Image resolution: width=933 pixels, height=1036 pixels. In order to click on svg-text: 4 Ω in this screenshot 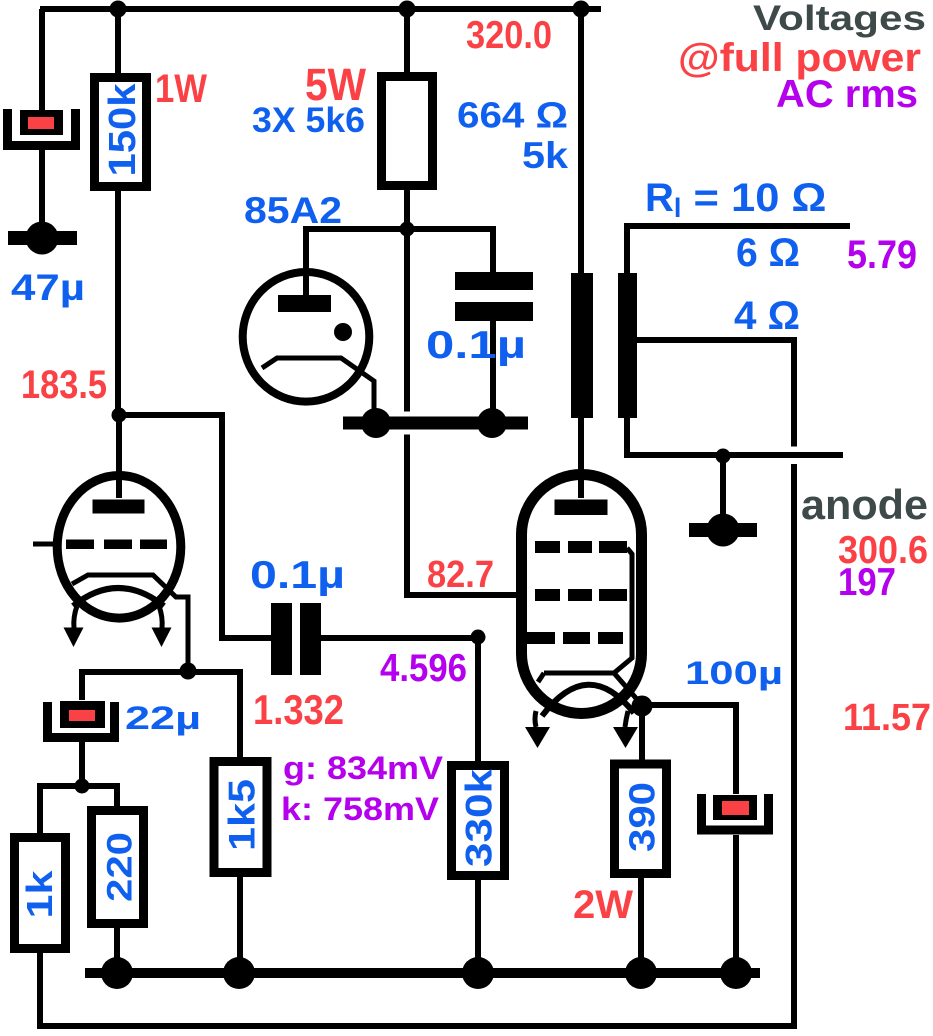, I will do `click(767, 316)`.